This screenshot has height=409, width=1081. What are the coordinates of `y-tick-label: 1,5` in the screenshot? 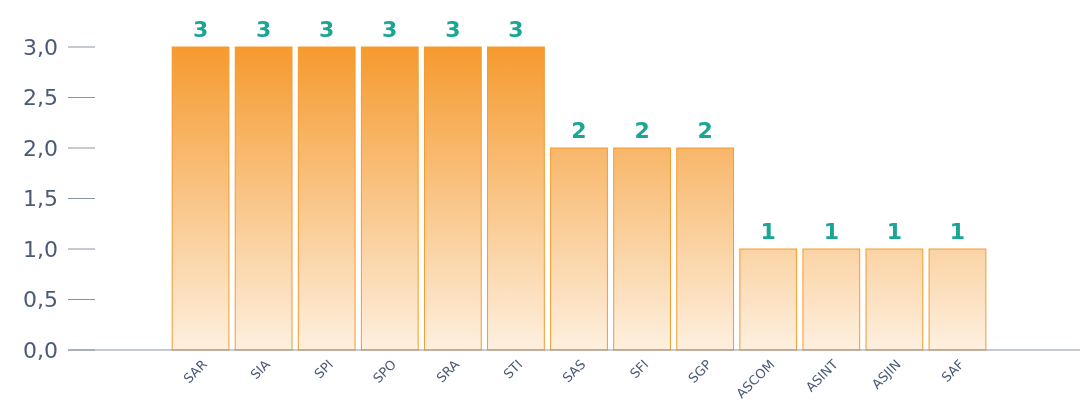 It's located at (40, 199).